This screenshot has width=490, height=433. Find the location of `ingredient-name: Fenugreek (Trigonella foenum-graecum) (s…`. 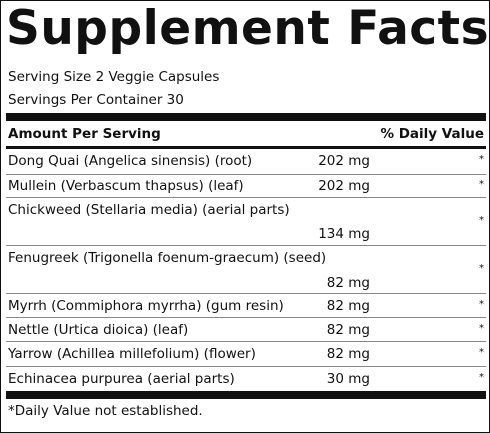

ingredient-name: Fenugreek (Trigonella foenum-graecum) (s… is located at coordinates (167, 258).